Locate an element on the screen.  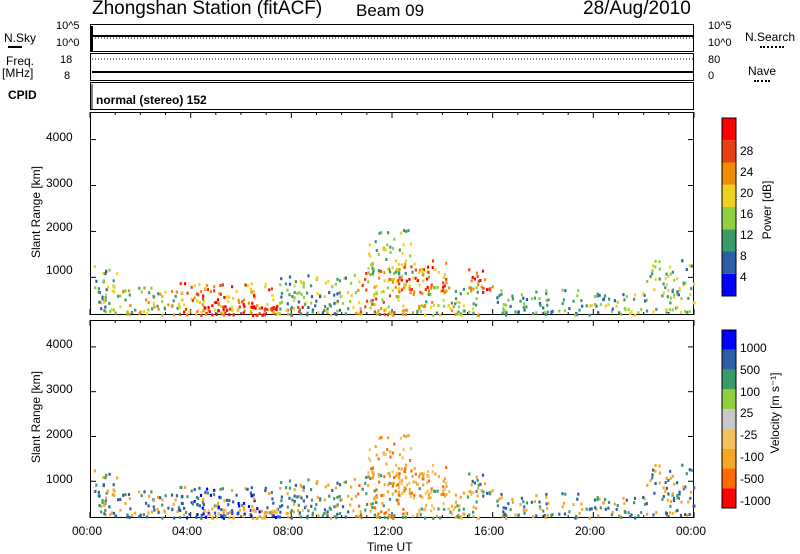
xtick-1600: 16:00 is located at coordinates (489, 531).